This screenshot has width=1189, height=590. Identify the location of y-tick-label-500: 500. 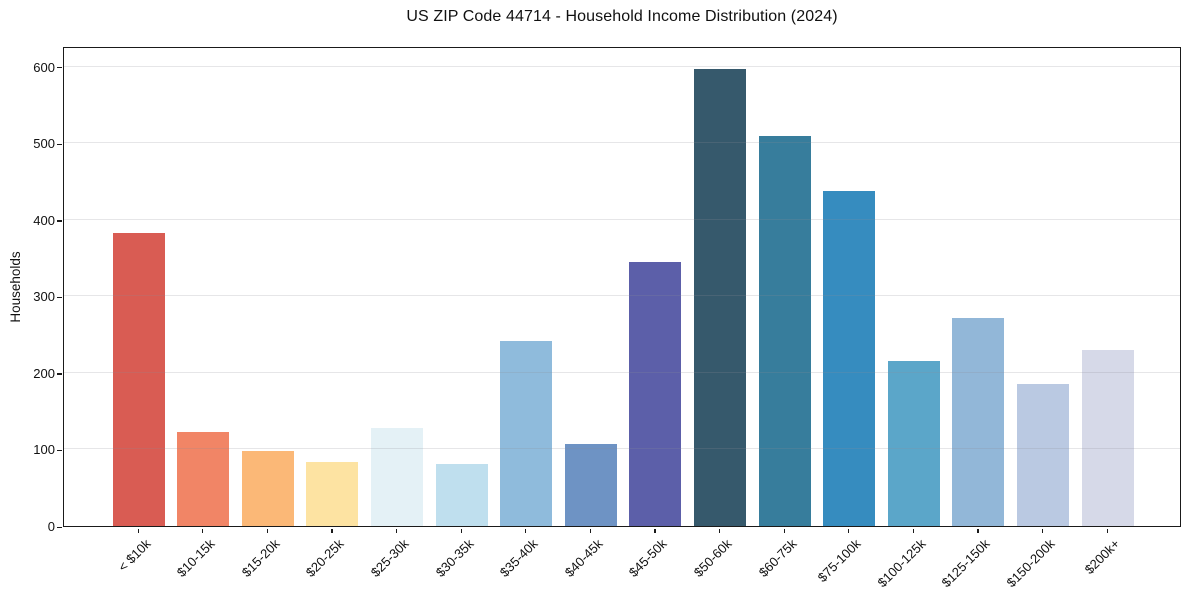
(44, 144).